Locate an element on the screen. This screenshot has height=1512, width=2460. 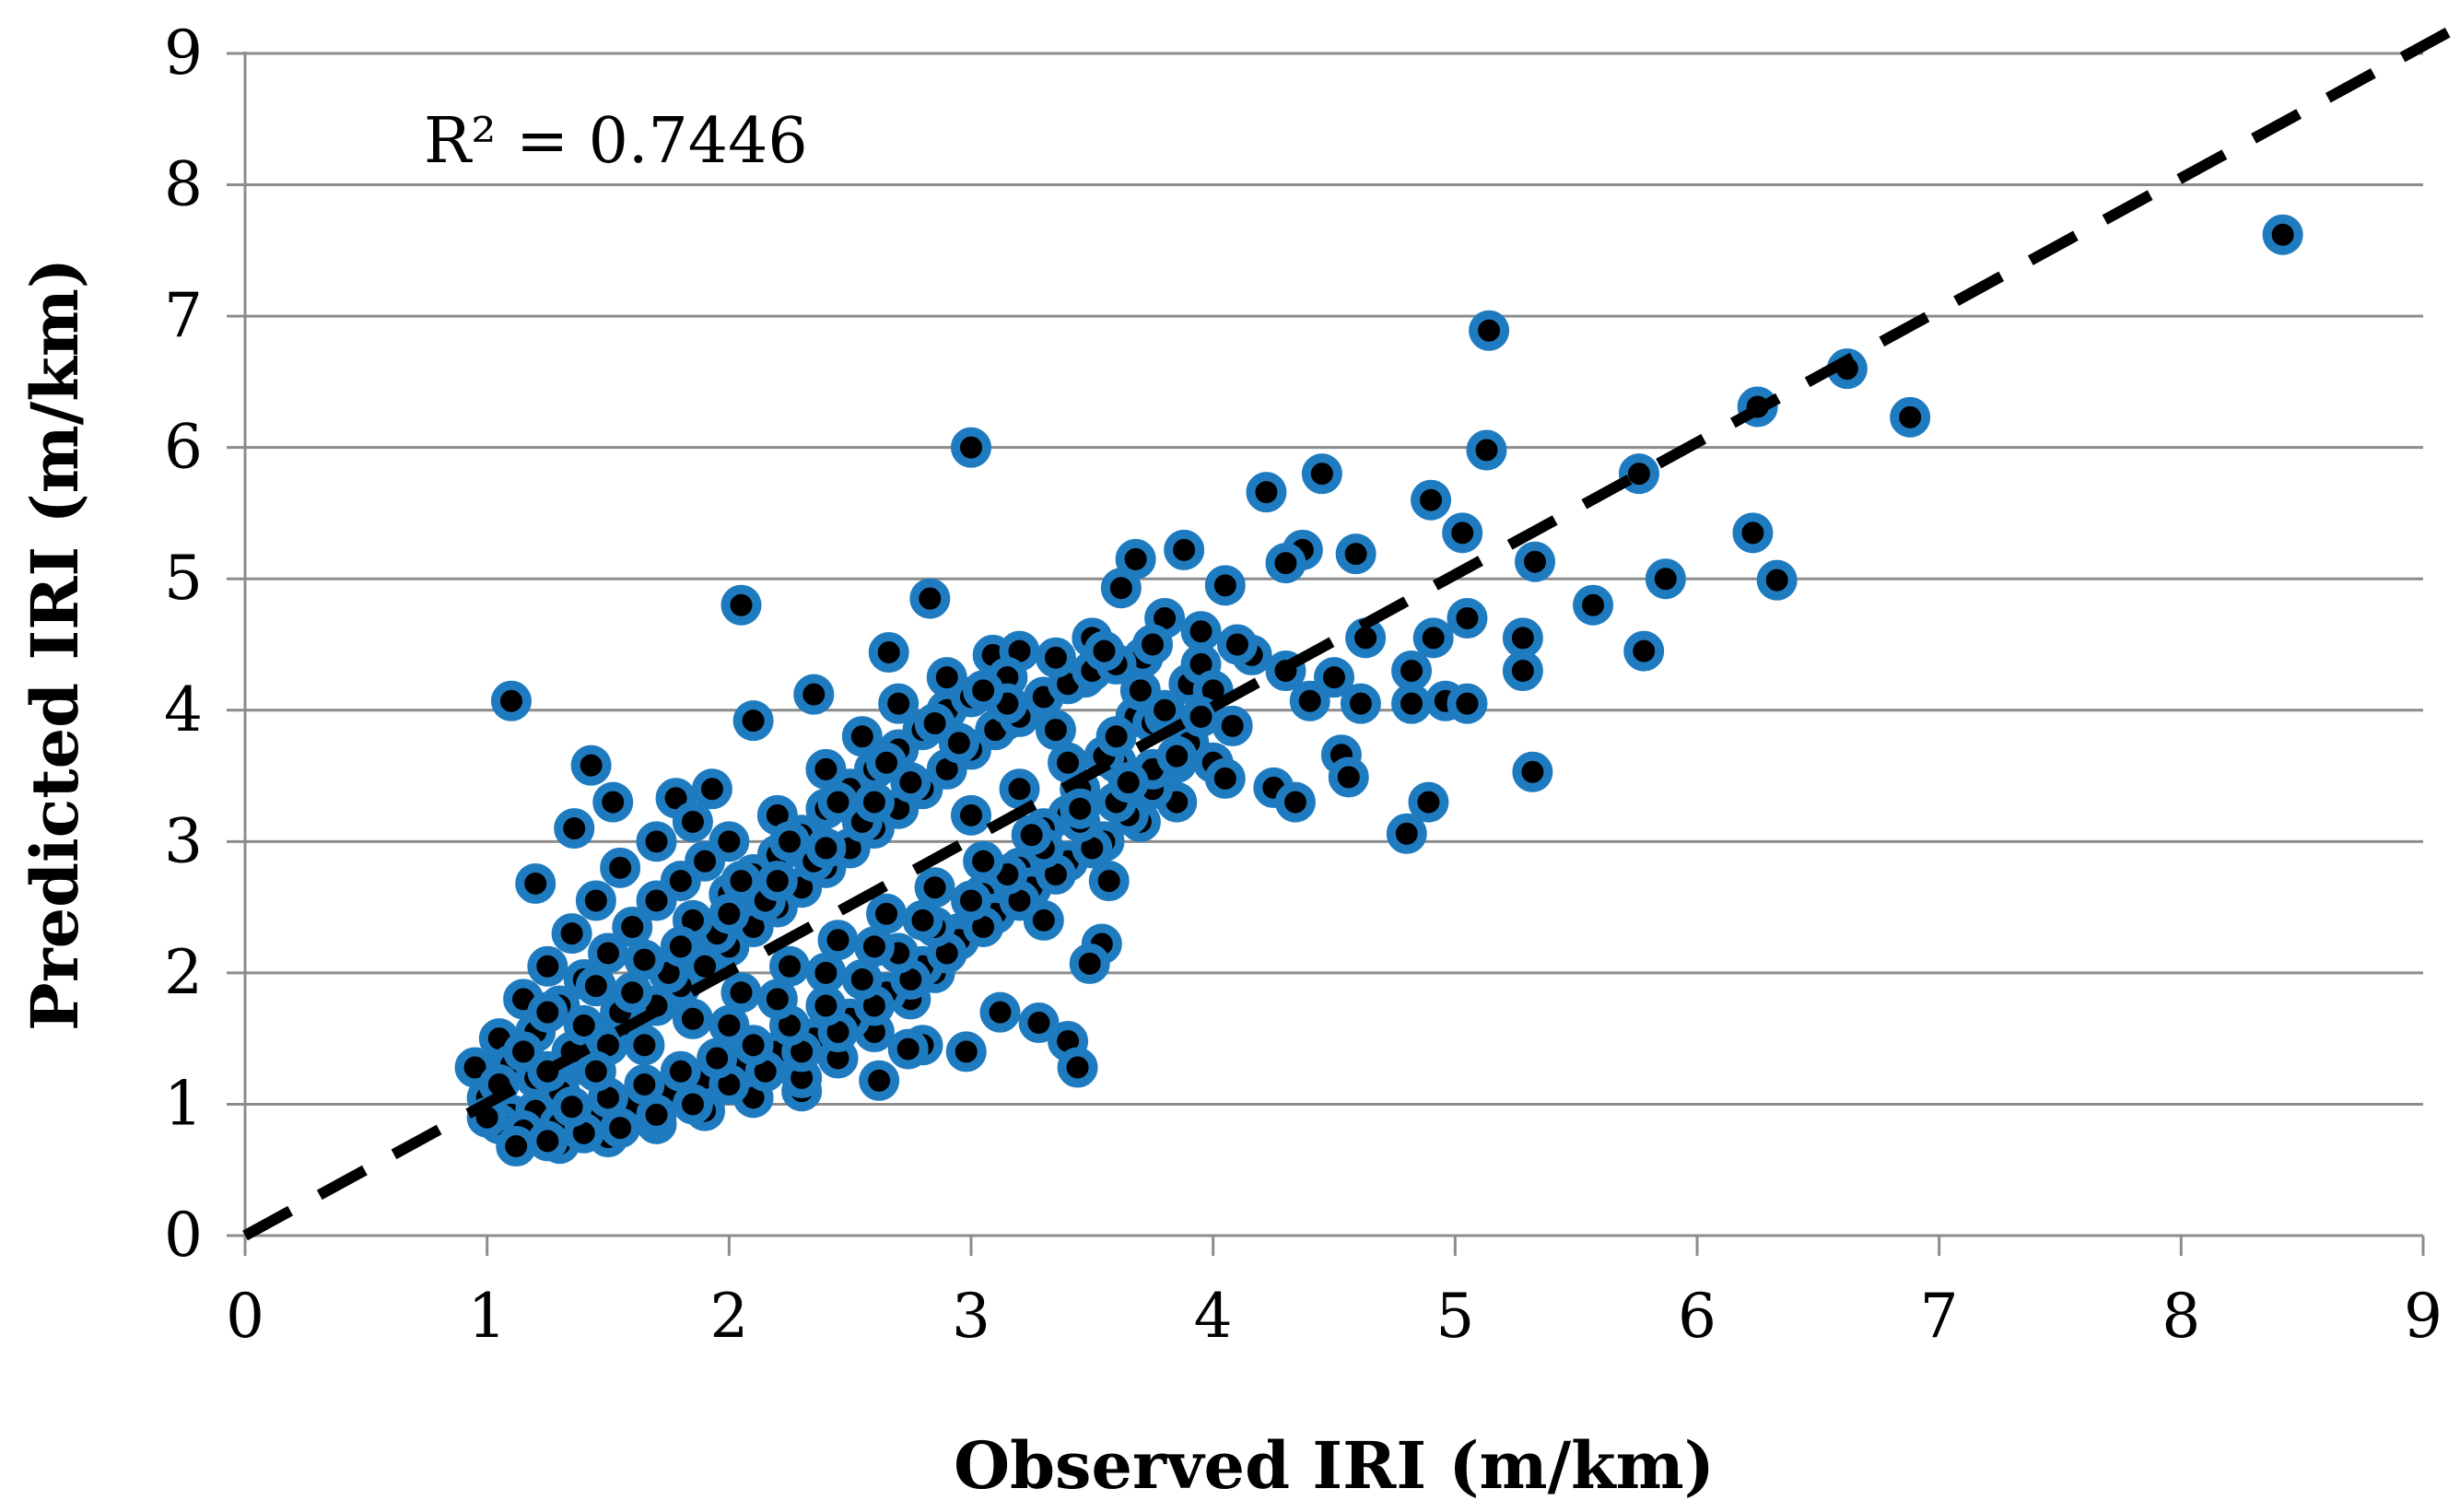
x-tick-label: 4 is located at coordinates (1214, 1316).